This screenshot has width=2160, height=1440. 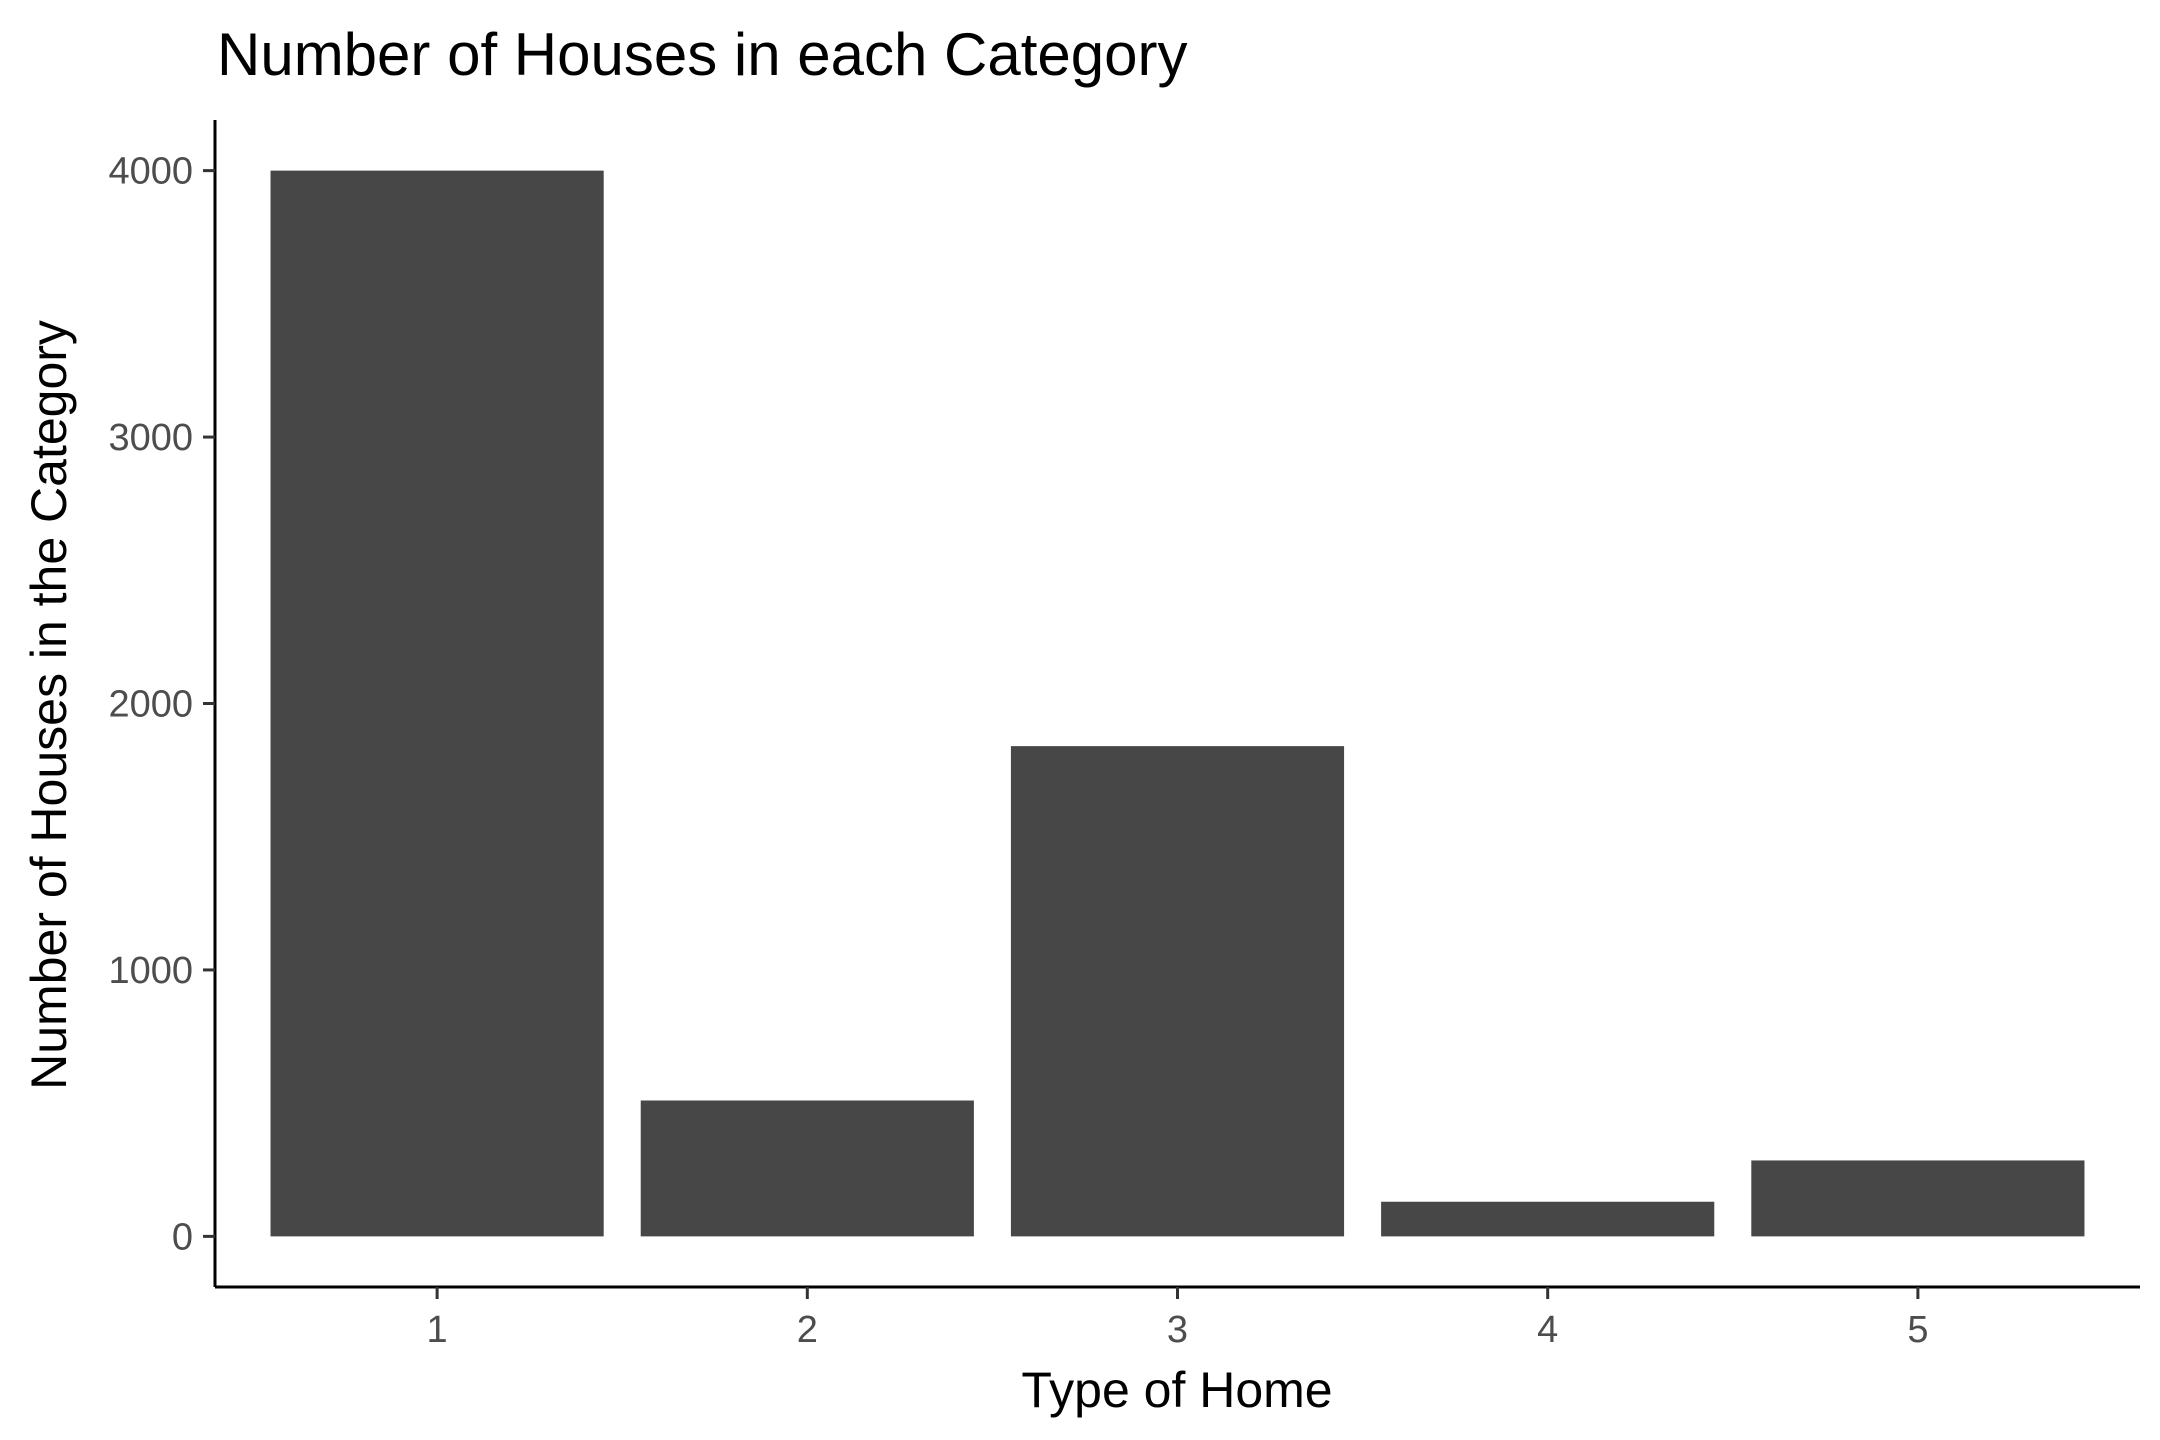 I want to click on y-tick-label: 4000, so click(x=150, y=172).